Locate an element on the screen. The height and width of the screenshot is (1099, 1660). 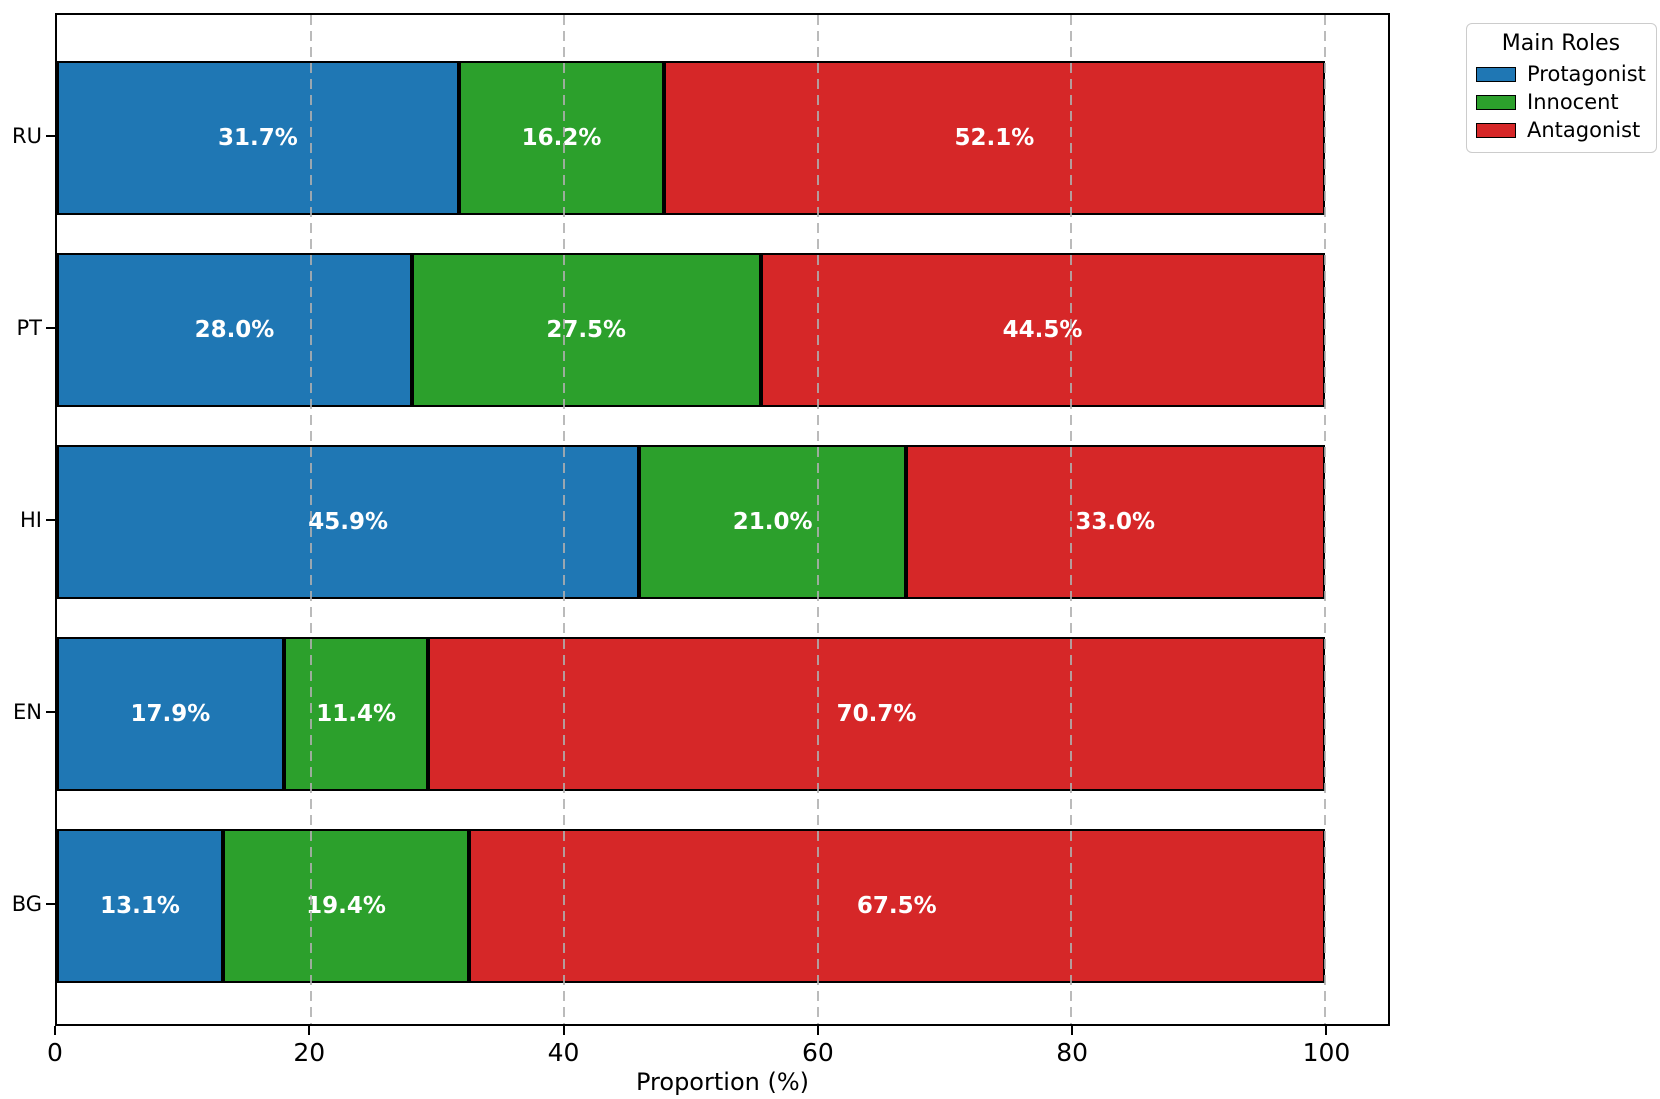
y-tick-mark-bg is located at coordinates (50, 904).